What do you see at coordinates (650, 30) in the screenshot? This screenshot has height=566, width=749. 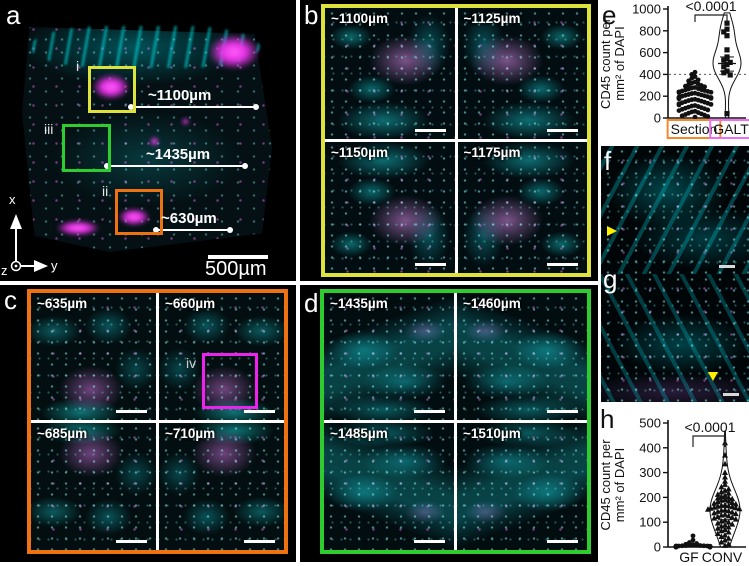 I see `svg-text: 800` at bounding box center [650, 30].